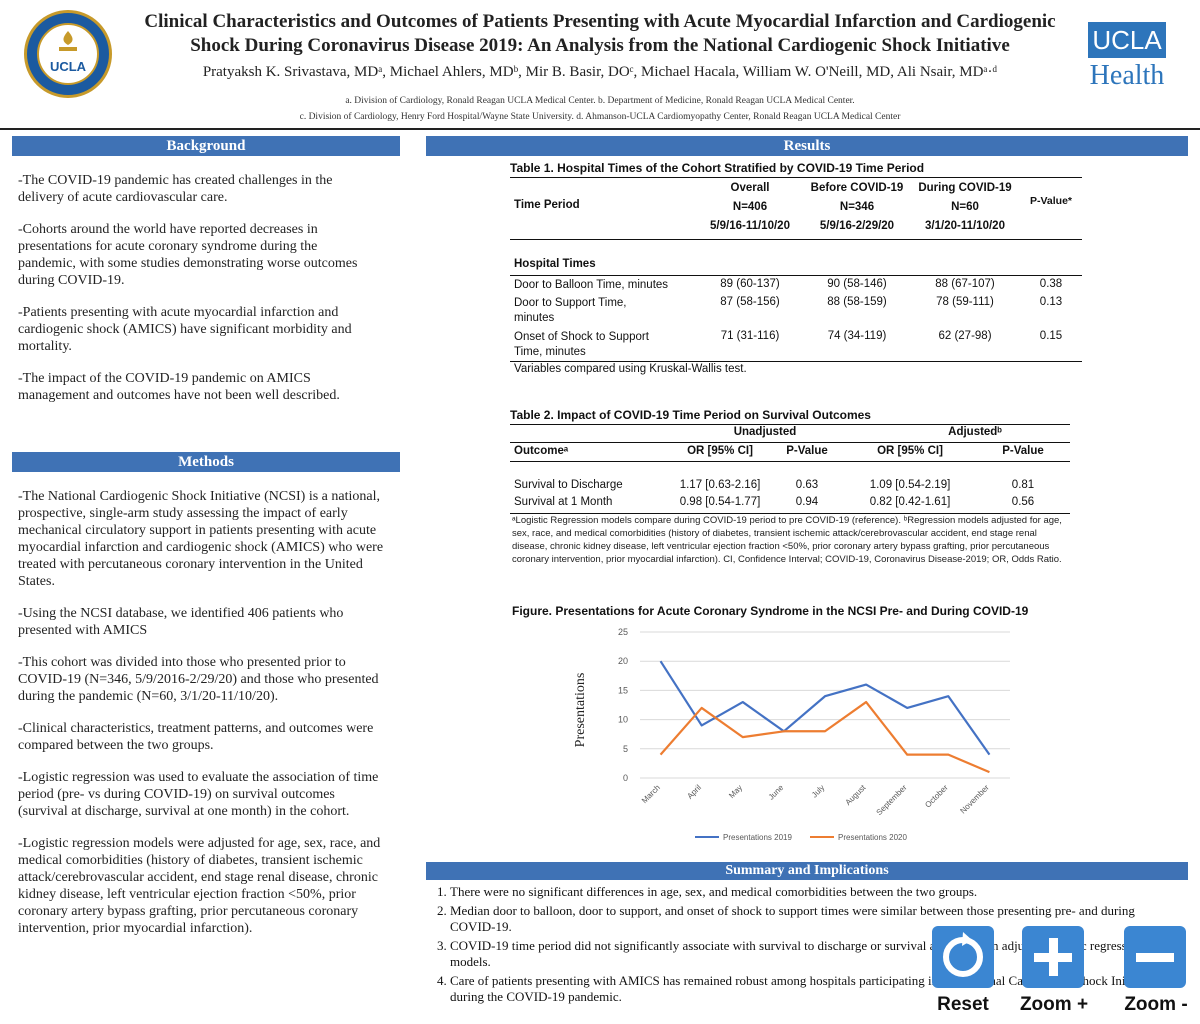 The width and height of the screenshot is (1200, 1024). What do you see at coordinates (1127, 75) in the screenshot?
I see `ucla-health-logo-text: Health` at bounding box center [1127, 75].